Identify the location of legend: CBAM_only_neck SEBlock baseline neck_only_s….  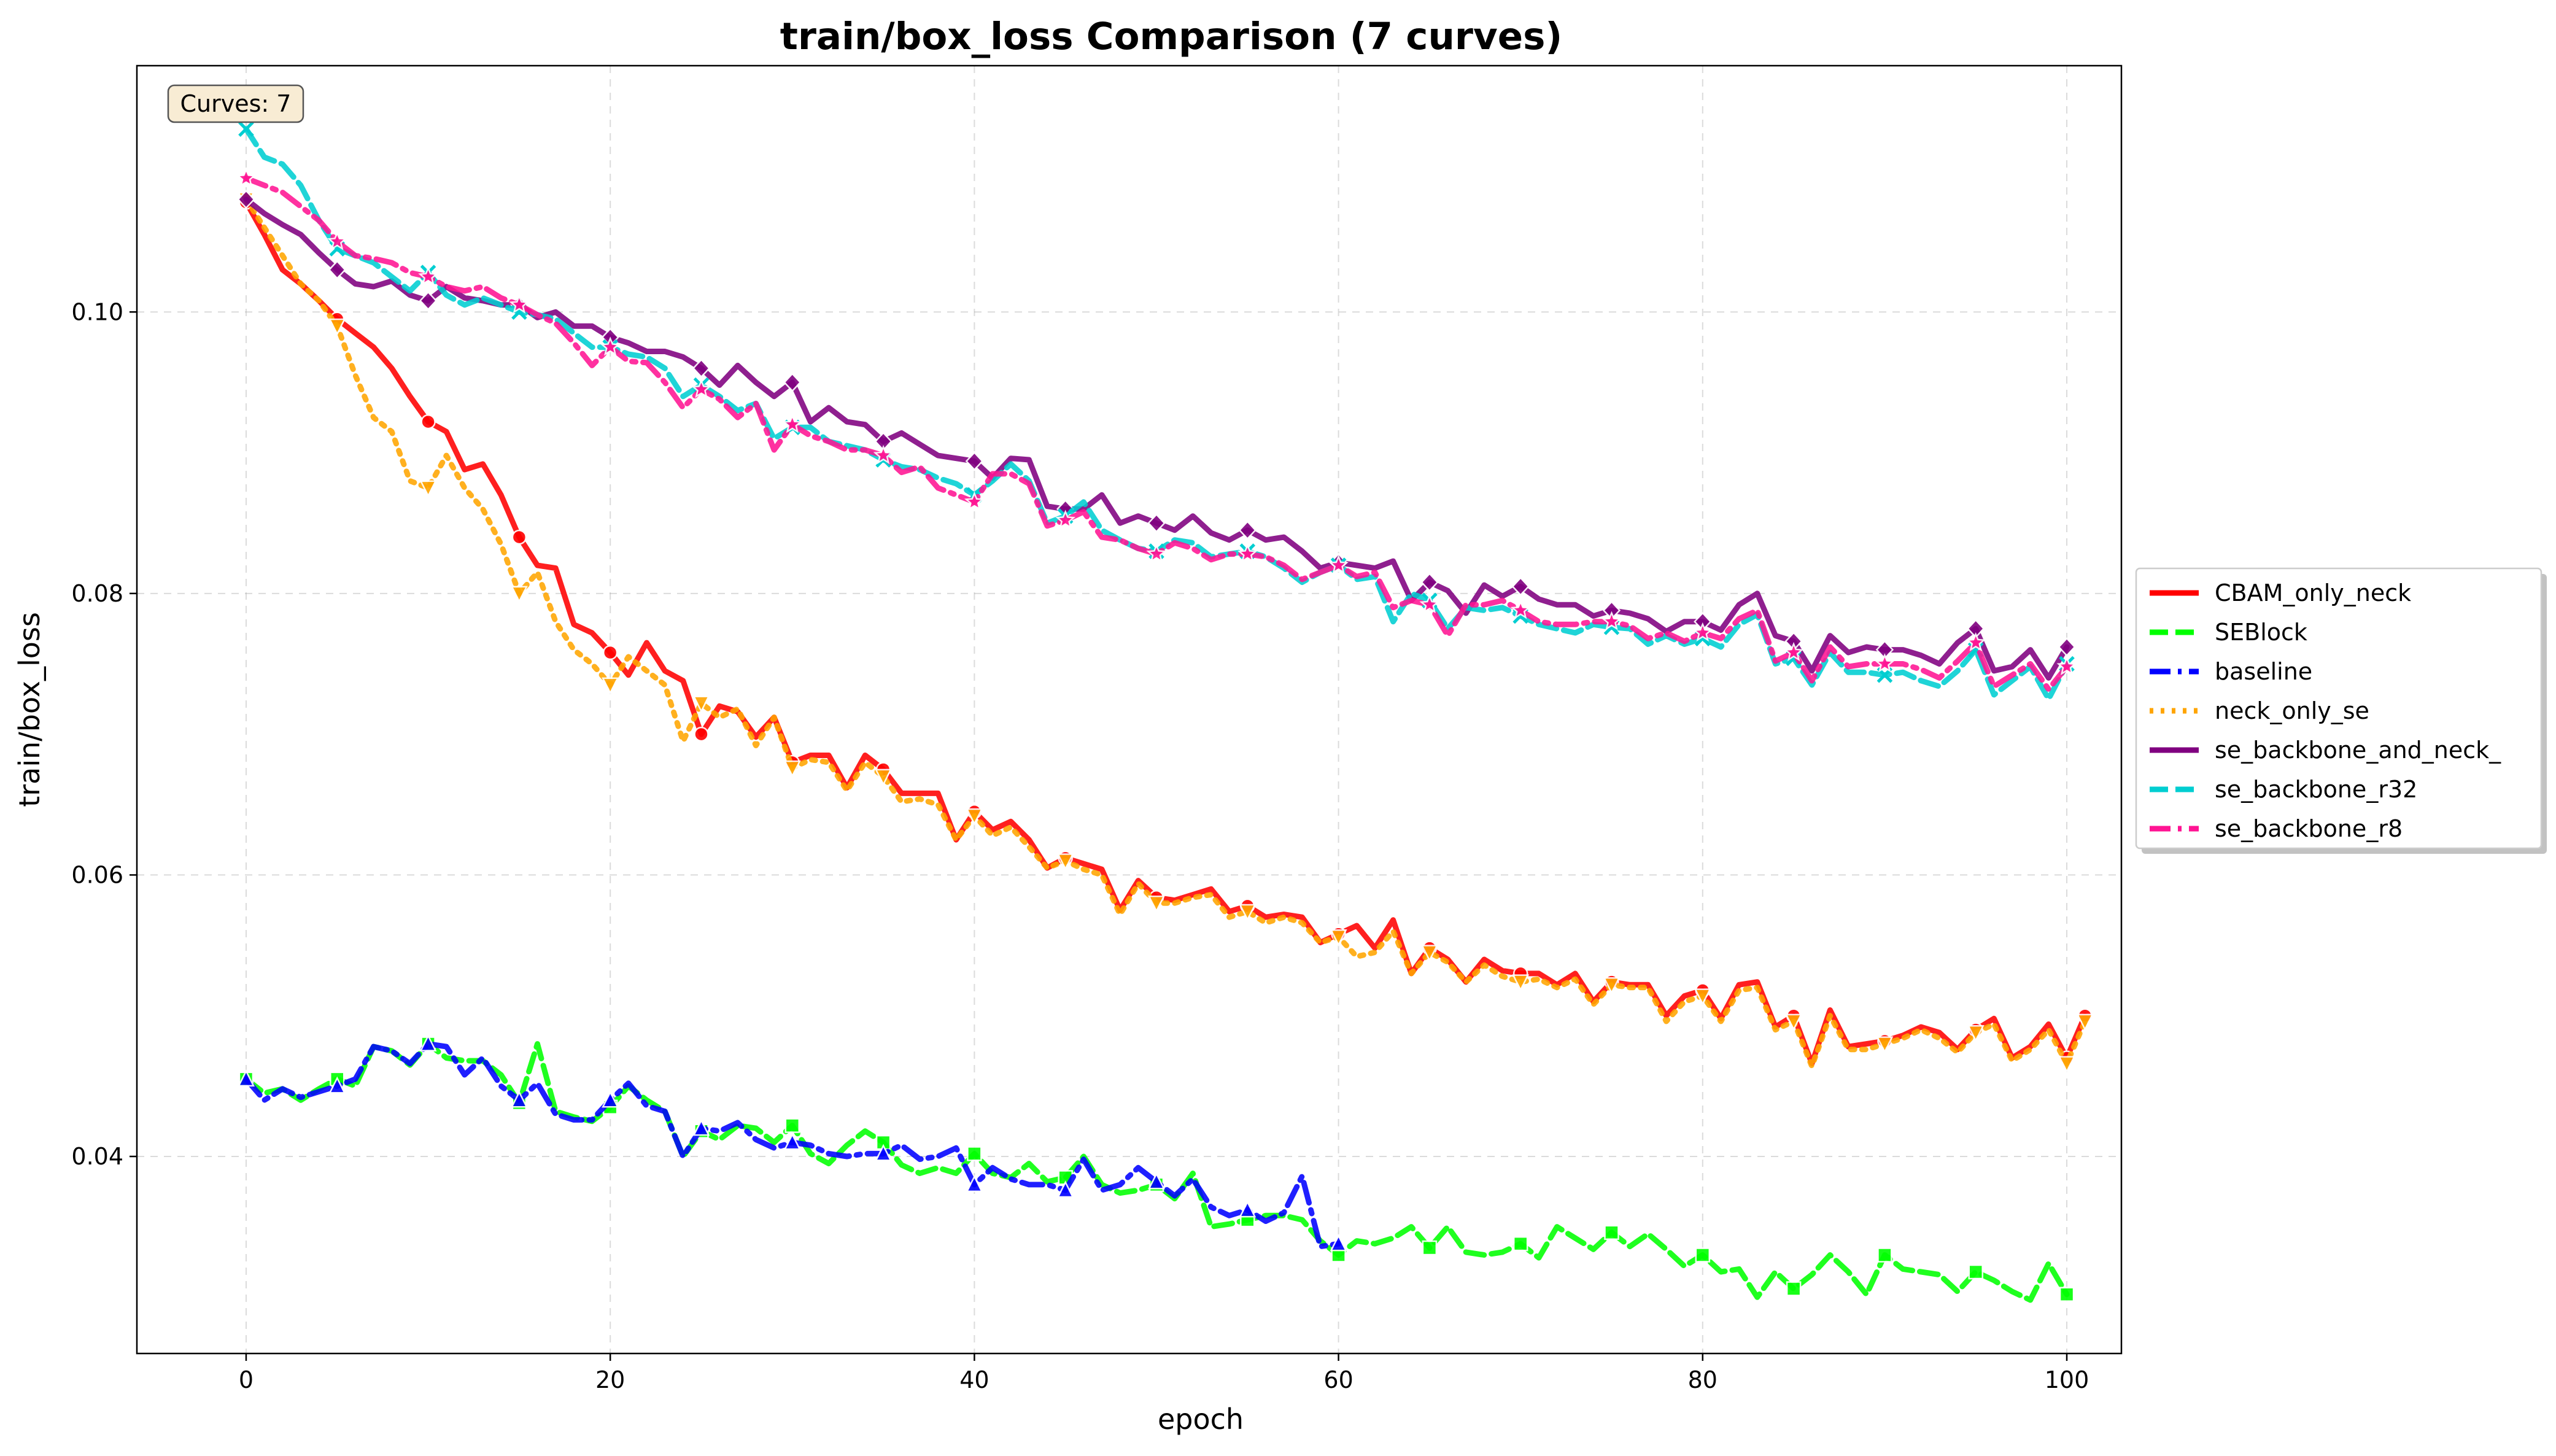
(2341, 710).